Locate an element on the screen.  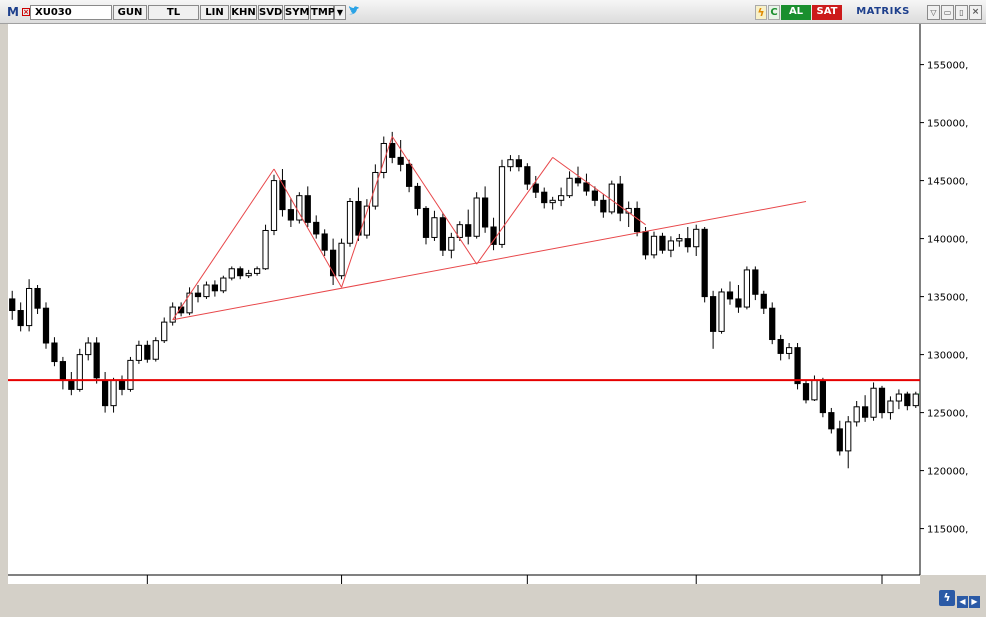
restore-icon: ▭ is located at coordinates (947, 12).